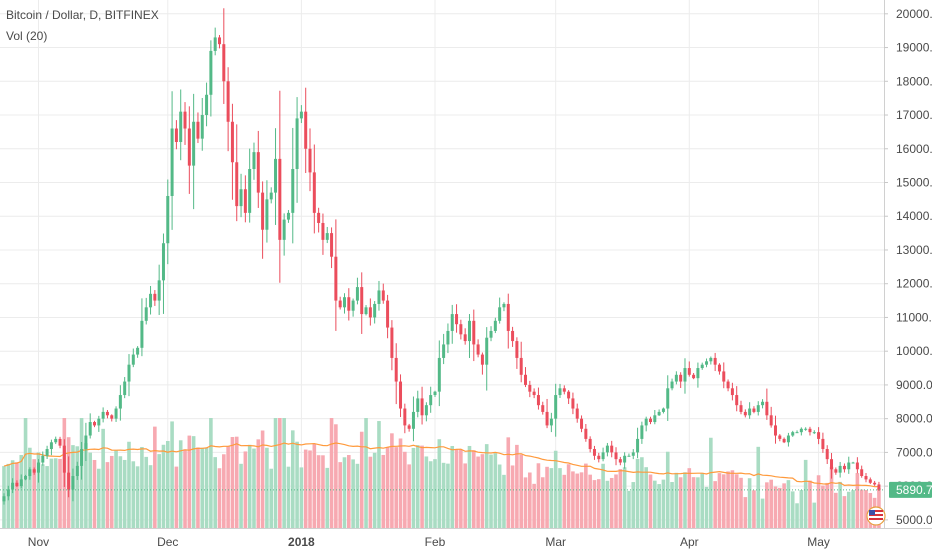  What do you see at coordinates (876, 516) in the screenshot?
I see `us-flag-icon` at bounding box center [876, 516].